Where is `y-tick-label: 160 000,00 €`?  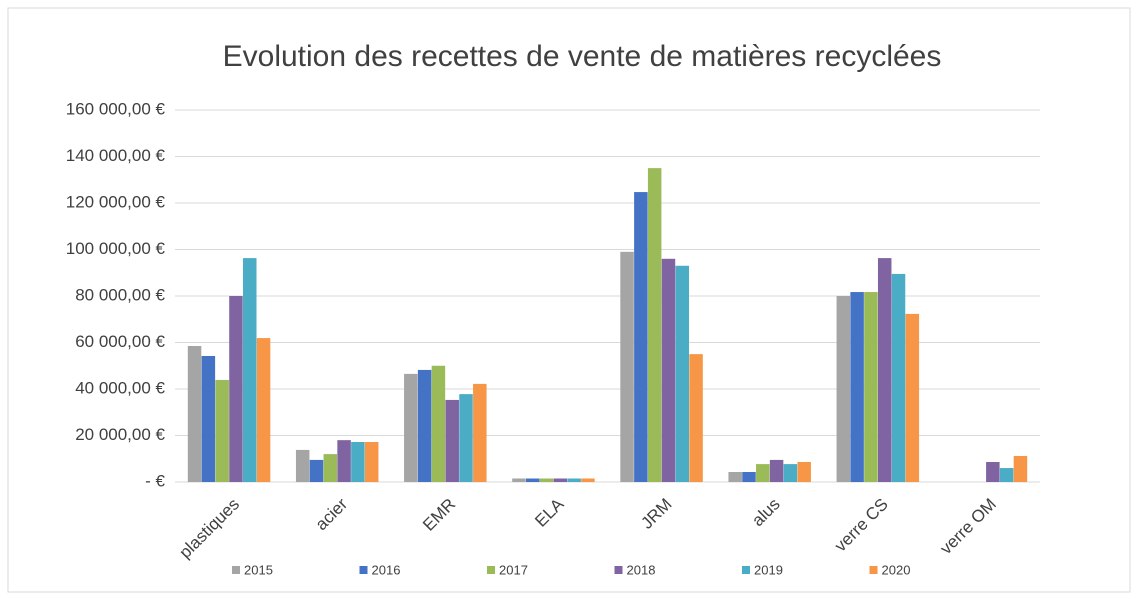
y-tick-label: 160 000,00 € is located at coordinates (116, 108).